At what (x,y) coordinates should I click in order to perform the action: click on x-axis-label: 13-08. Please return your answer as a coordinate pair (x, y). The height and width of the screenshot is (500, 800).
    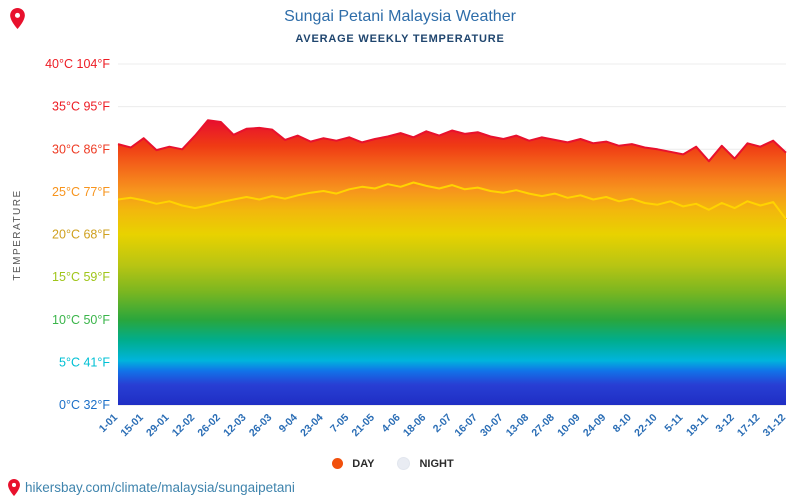
    Looking at the image, I should click on (518, 426).